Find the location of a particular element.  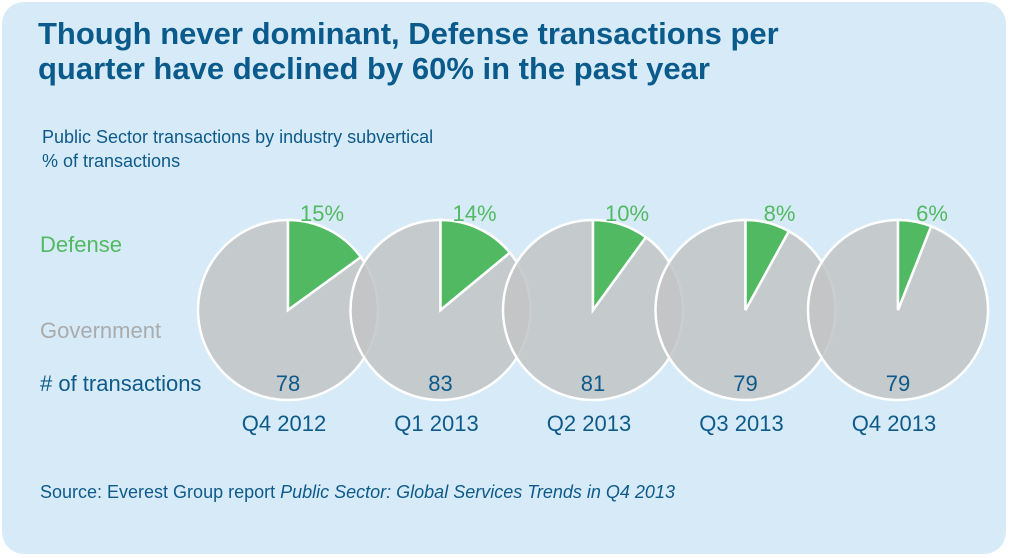

category-label: Q4 2013 is located at coordinates (894, 423).